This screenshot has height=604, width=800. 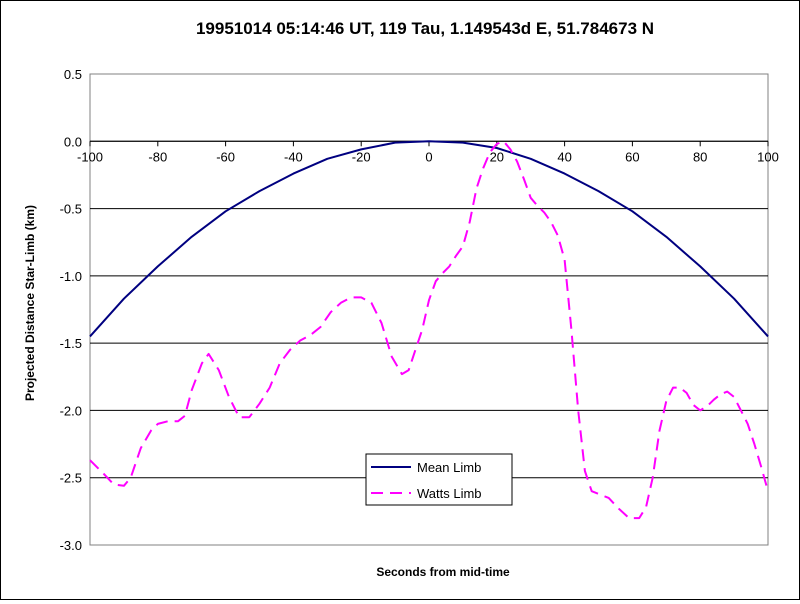 What do you see at coordinates (497, 156) in the screenshot?
I see `x-tick-label: 20` at bounding box center [497, 156].